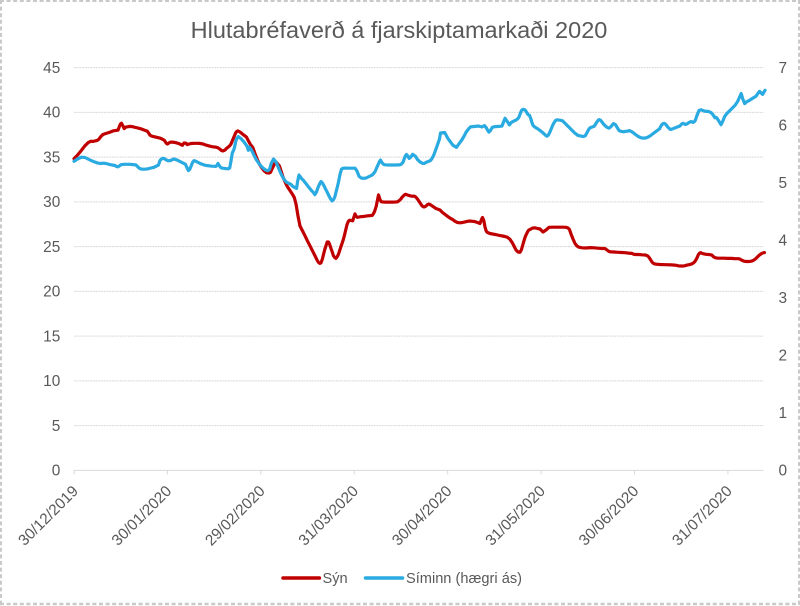 The width and height of the screenshot is (800, 606). I want to click on svg-text: 30/04/2020, so click(422, 516).